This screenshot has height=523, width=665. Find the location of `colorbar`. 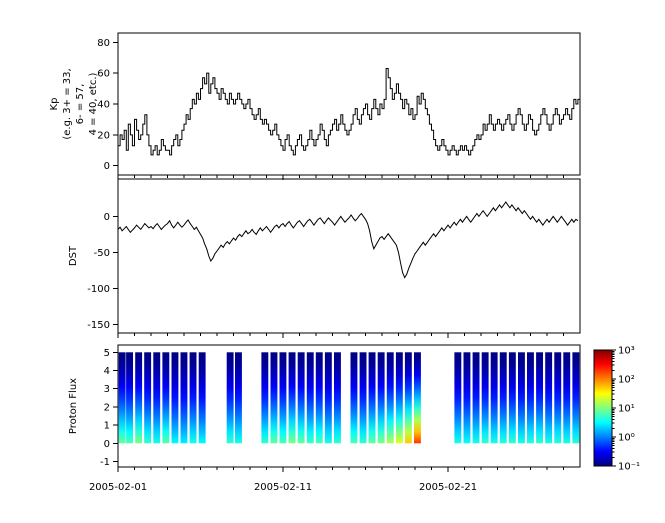

colorbar is located at coordinates (603, 408).